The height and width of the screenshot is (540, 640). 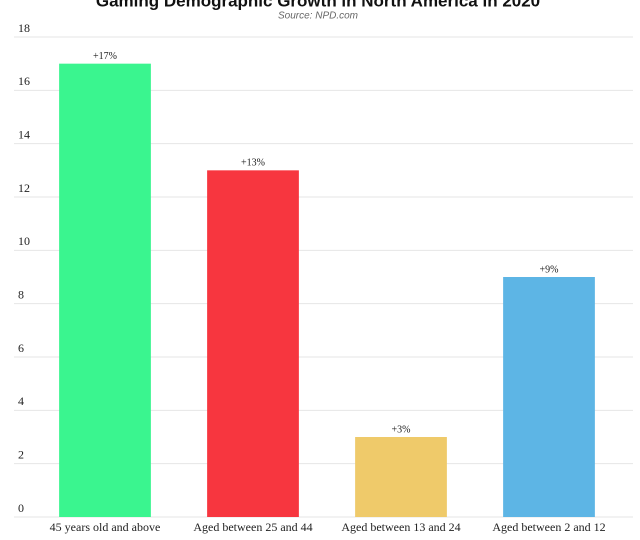 I want to click on y-tick-label: 8, so click(x=21, y=294).